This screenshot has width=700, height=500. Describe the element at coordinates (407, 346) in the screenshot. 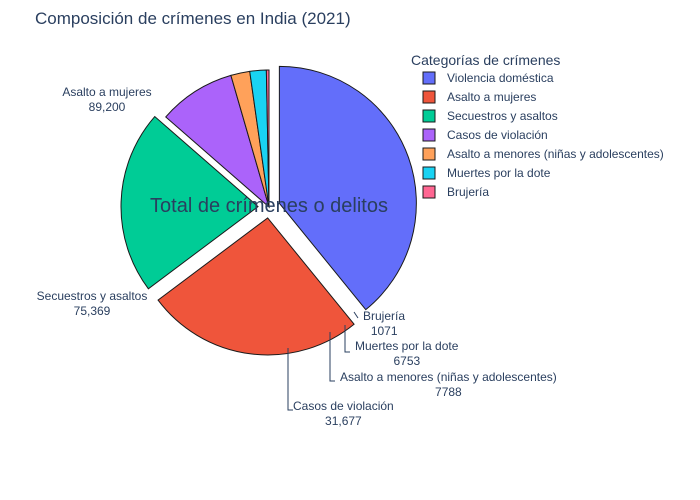

I see `slice-label-name: Muertes por la dote` at that location.